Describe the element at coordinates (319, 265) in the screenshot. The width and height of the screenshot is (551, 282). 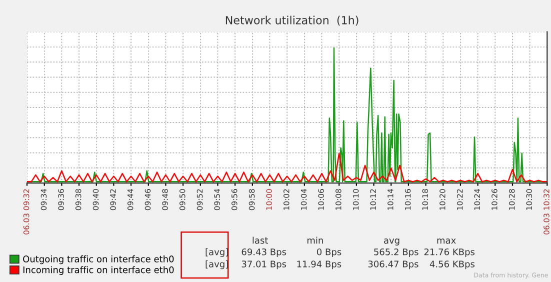
I see `text: 11.94 Bps` at that location.